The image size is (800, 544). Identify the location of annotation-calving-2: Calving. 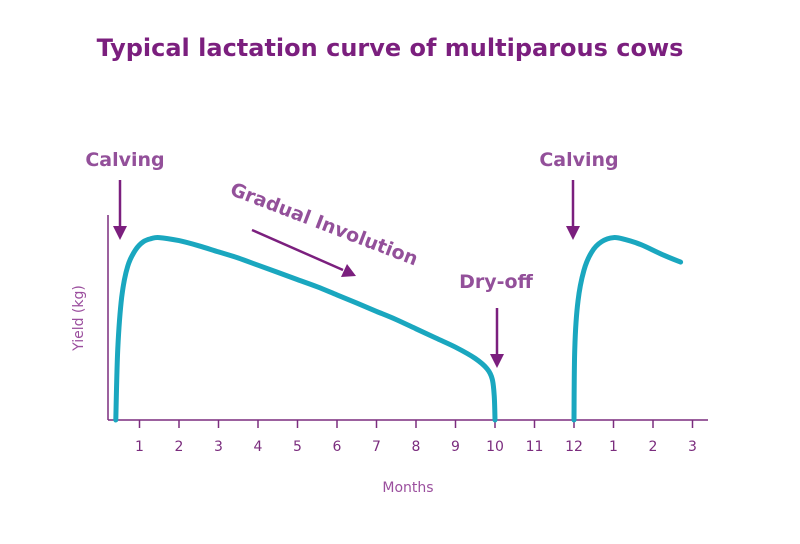
(578, 160).